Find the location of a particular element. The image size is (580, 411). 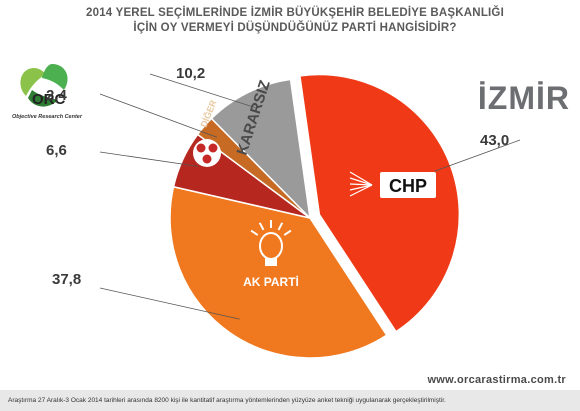

value-label: 6,6 is located at coordinates (56, 150).